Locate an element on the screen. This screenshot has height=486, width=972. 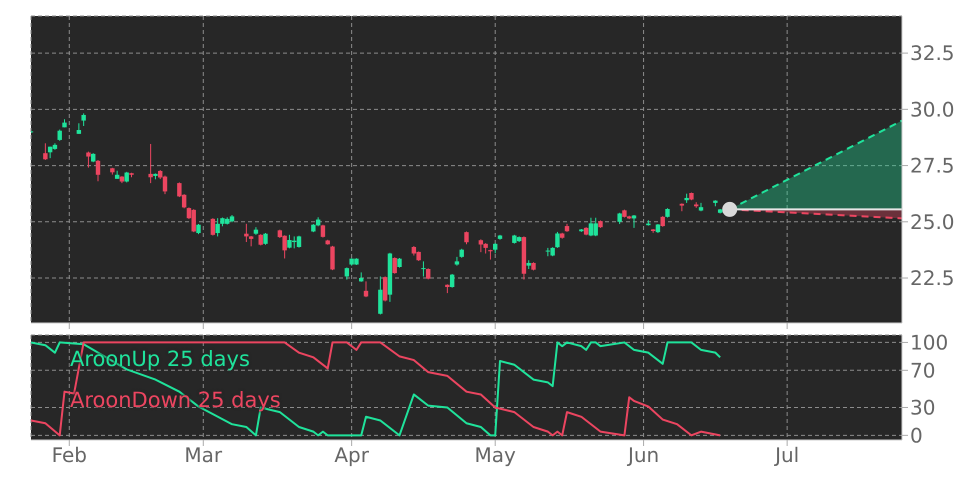
y-tick-label: 30 is located at coordinates (923, 408).